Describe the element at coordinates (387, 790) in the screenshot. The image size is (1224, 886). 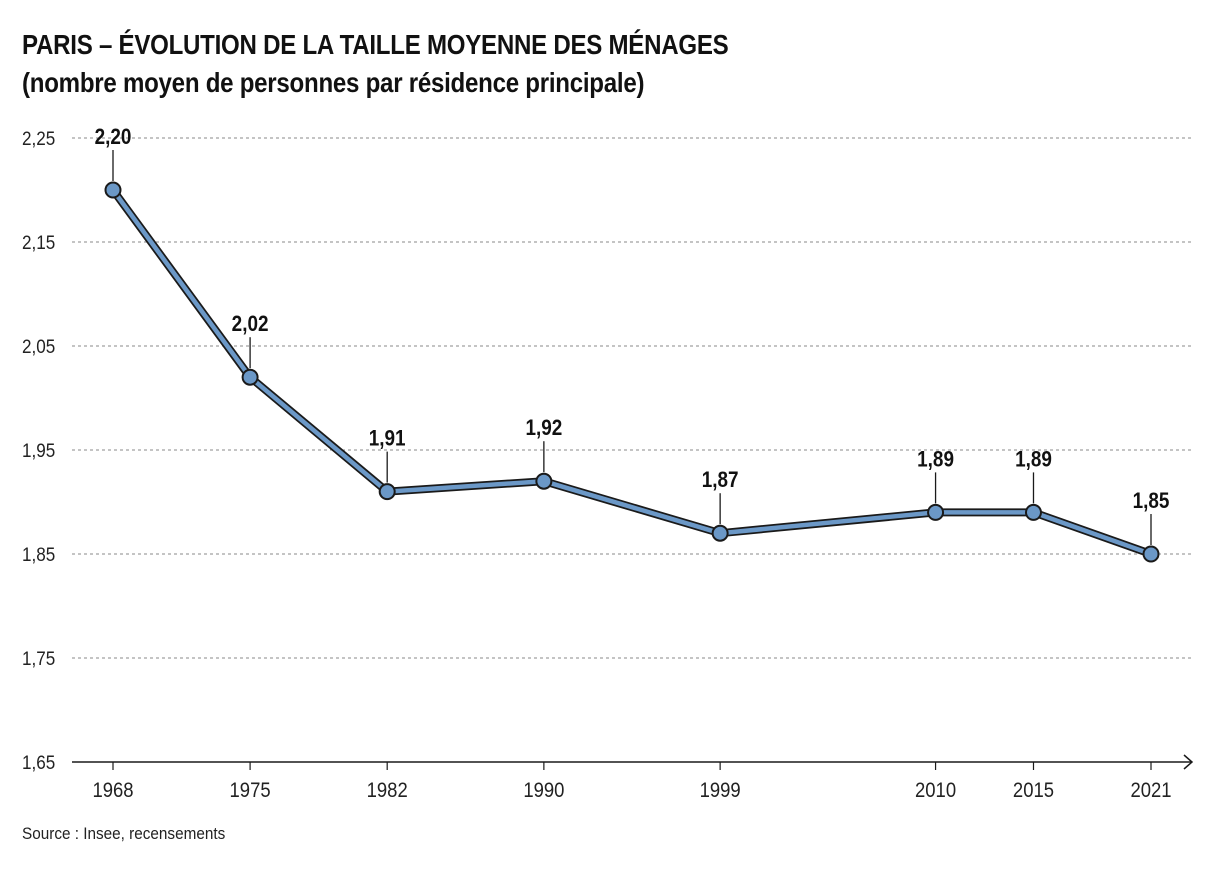
I see `x-tick-label: 1982` at that location.